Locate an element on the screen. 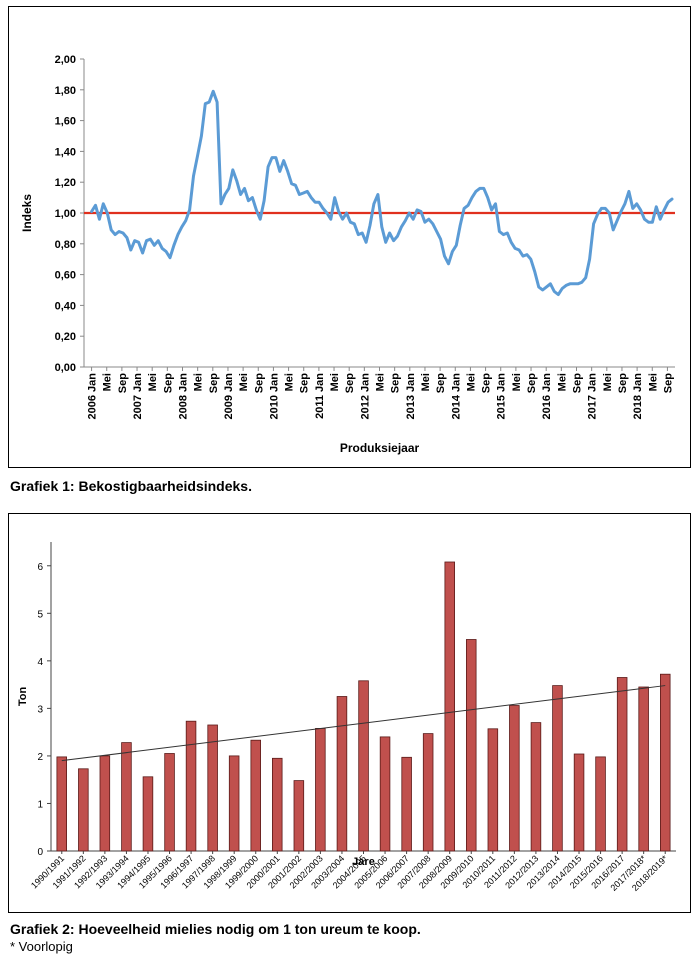  x-axis-label: Jare is located at coordinates (363, 862).